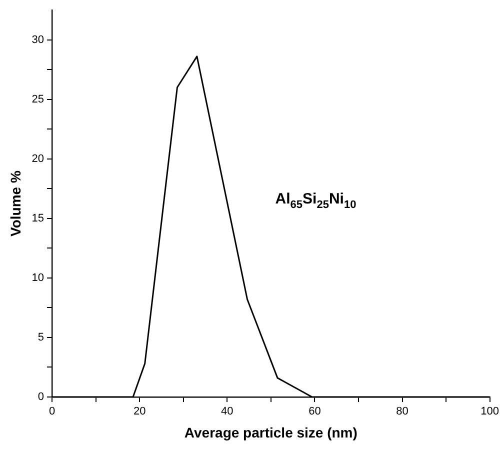 This screenshot has height=452, width=502. Describe the element at coordinates (139, 412) in the screenshot. I see `x-tick-label: 20` at that location.